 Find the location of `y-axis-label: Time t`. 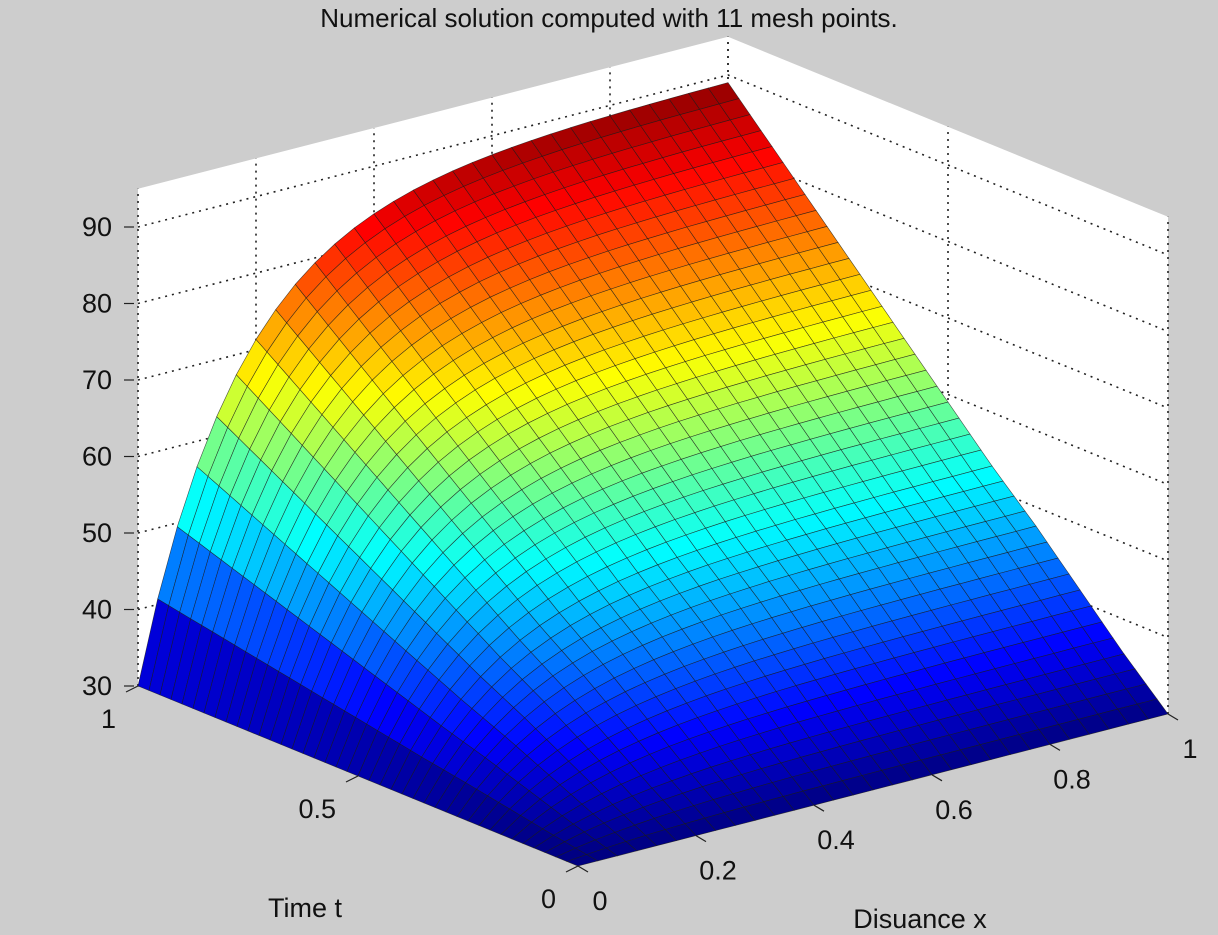

y-axis-label: Time t is located at coordinates (305, 908).